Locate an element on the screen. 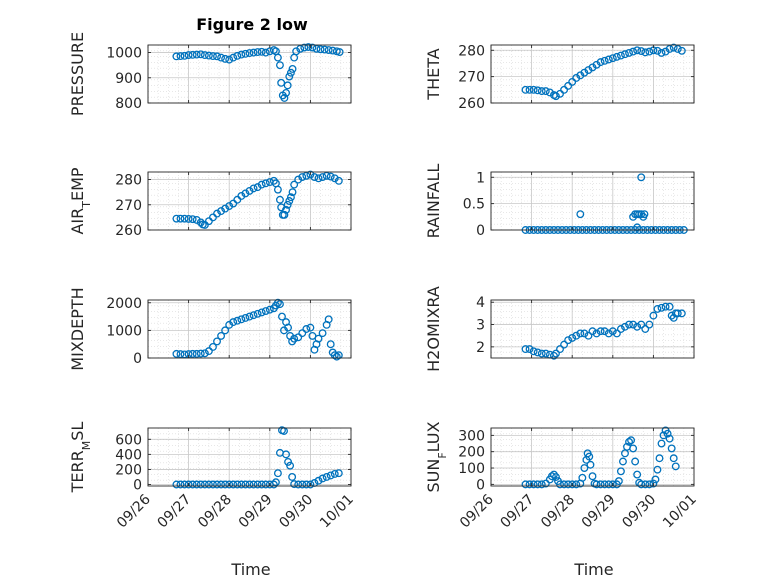  y-axis-label-part: SL is located at coordinates (77, 431).